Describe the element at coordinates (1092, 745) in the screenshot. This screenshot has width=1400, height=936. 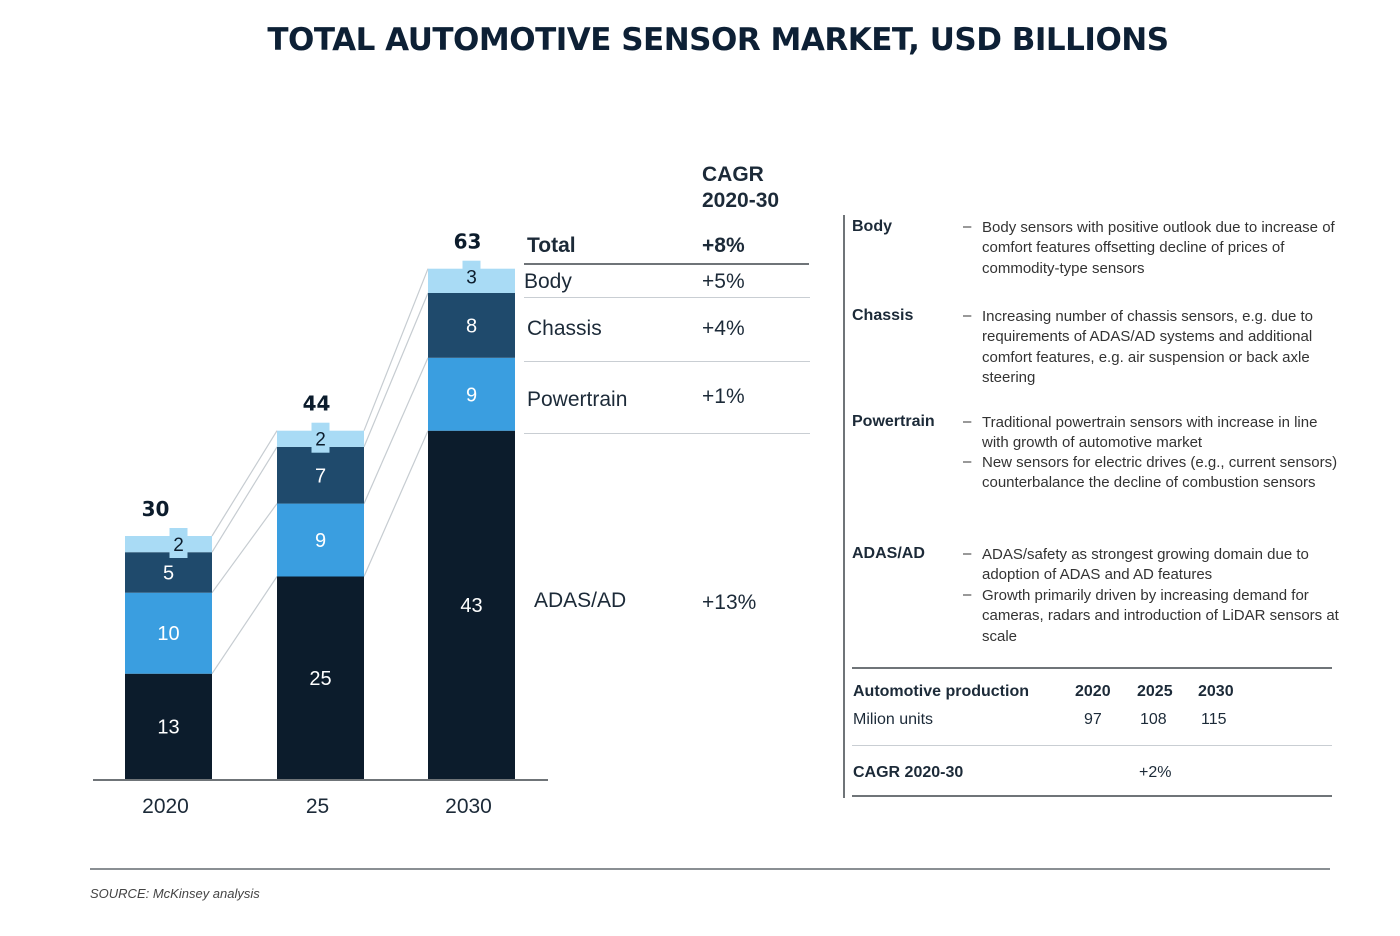
I see `production-mid-rule` at that location.